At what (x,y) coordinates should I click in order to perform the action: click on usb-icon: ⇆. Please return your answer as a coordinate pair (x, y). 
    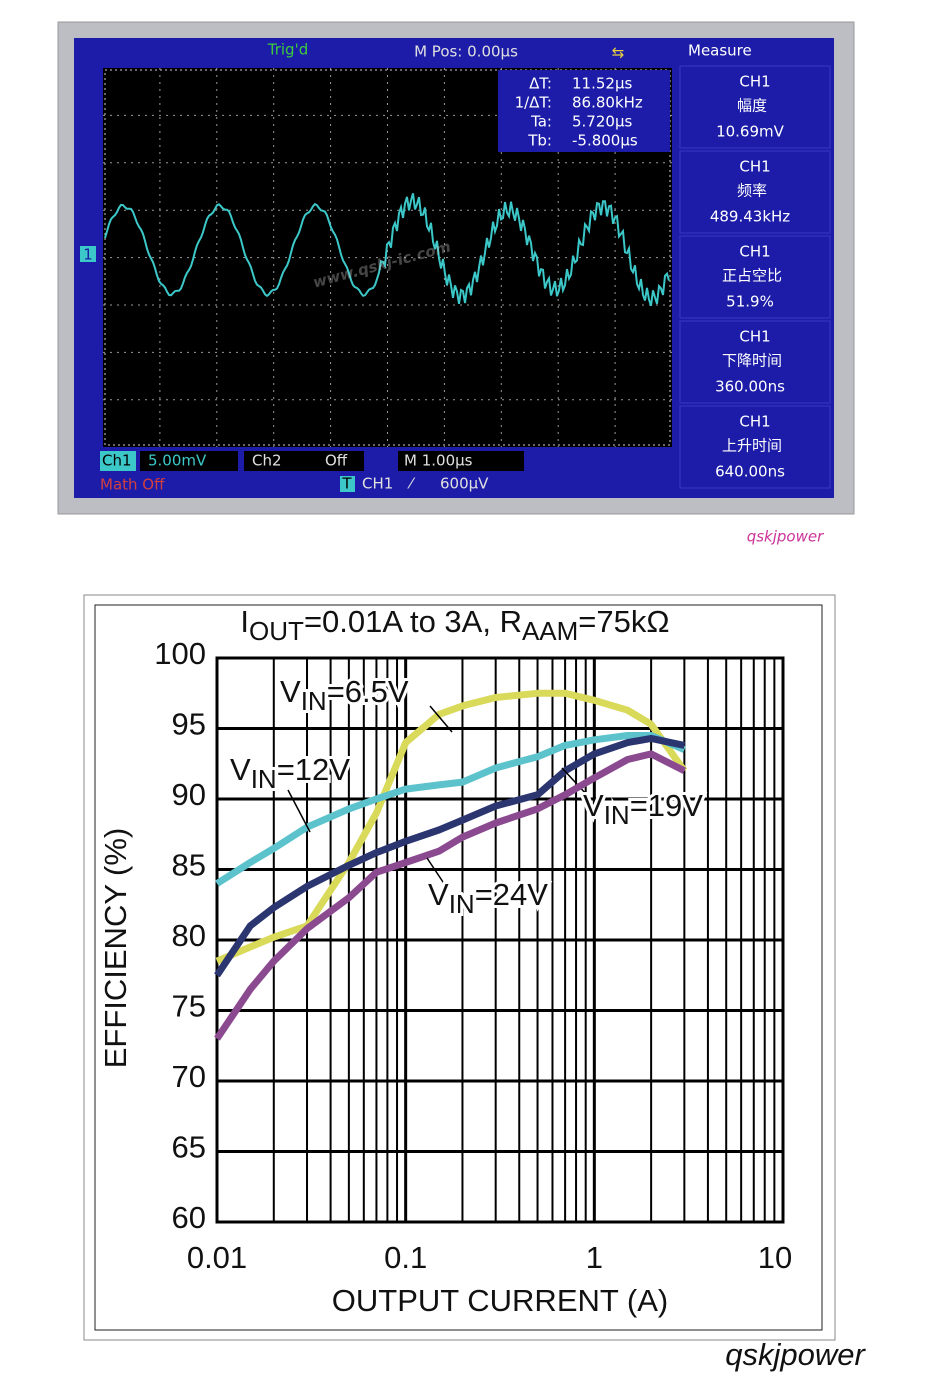
    Looking at the image, I should click on (618, 53).